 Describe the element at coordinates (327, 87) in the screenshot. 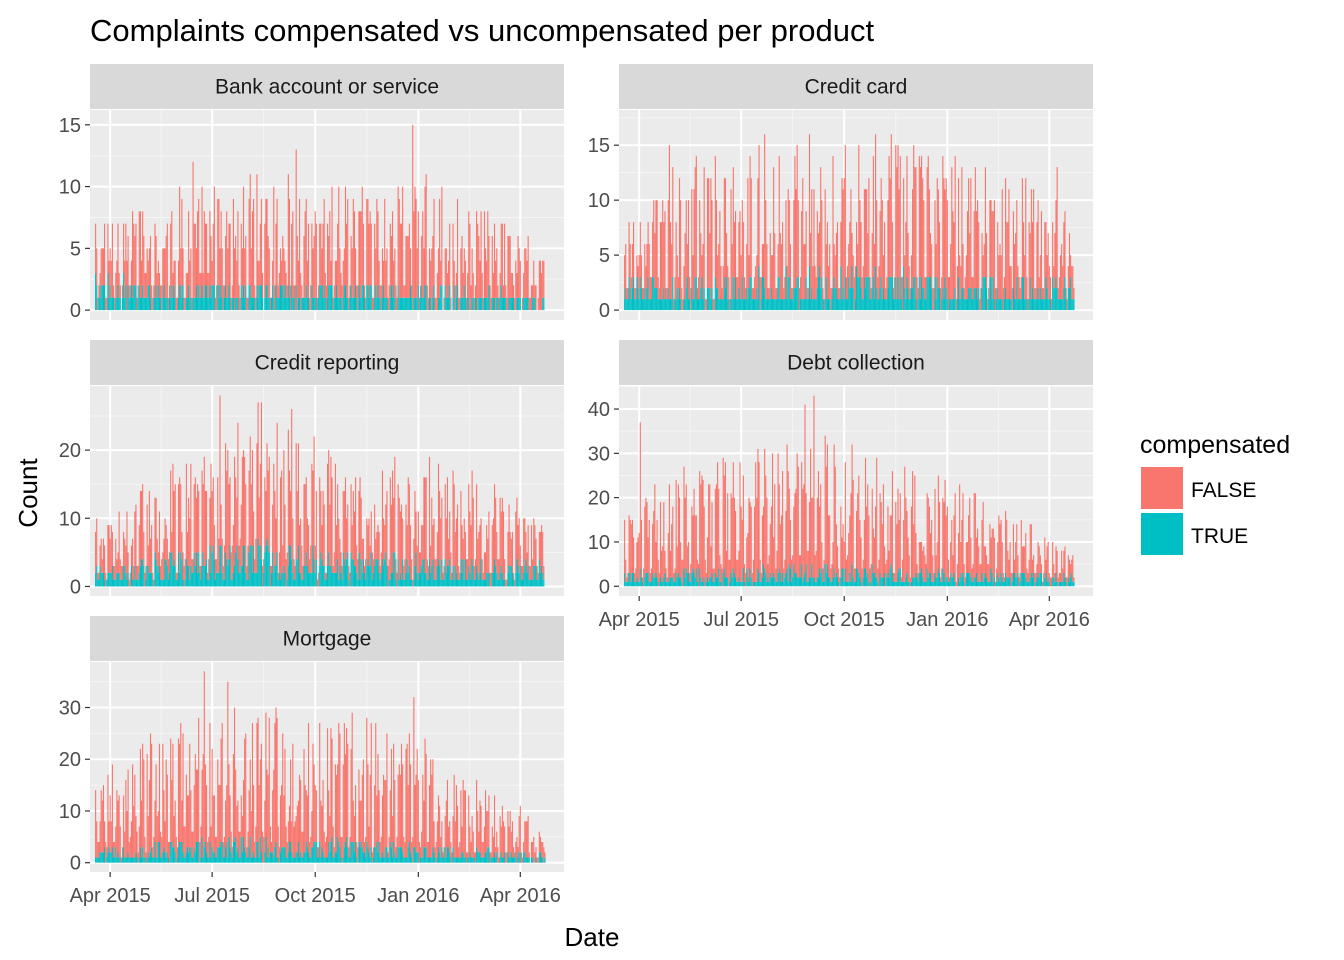

I see `facet-strip-label: Bank account or service` at that location.